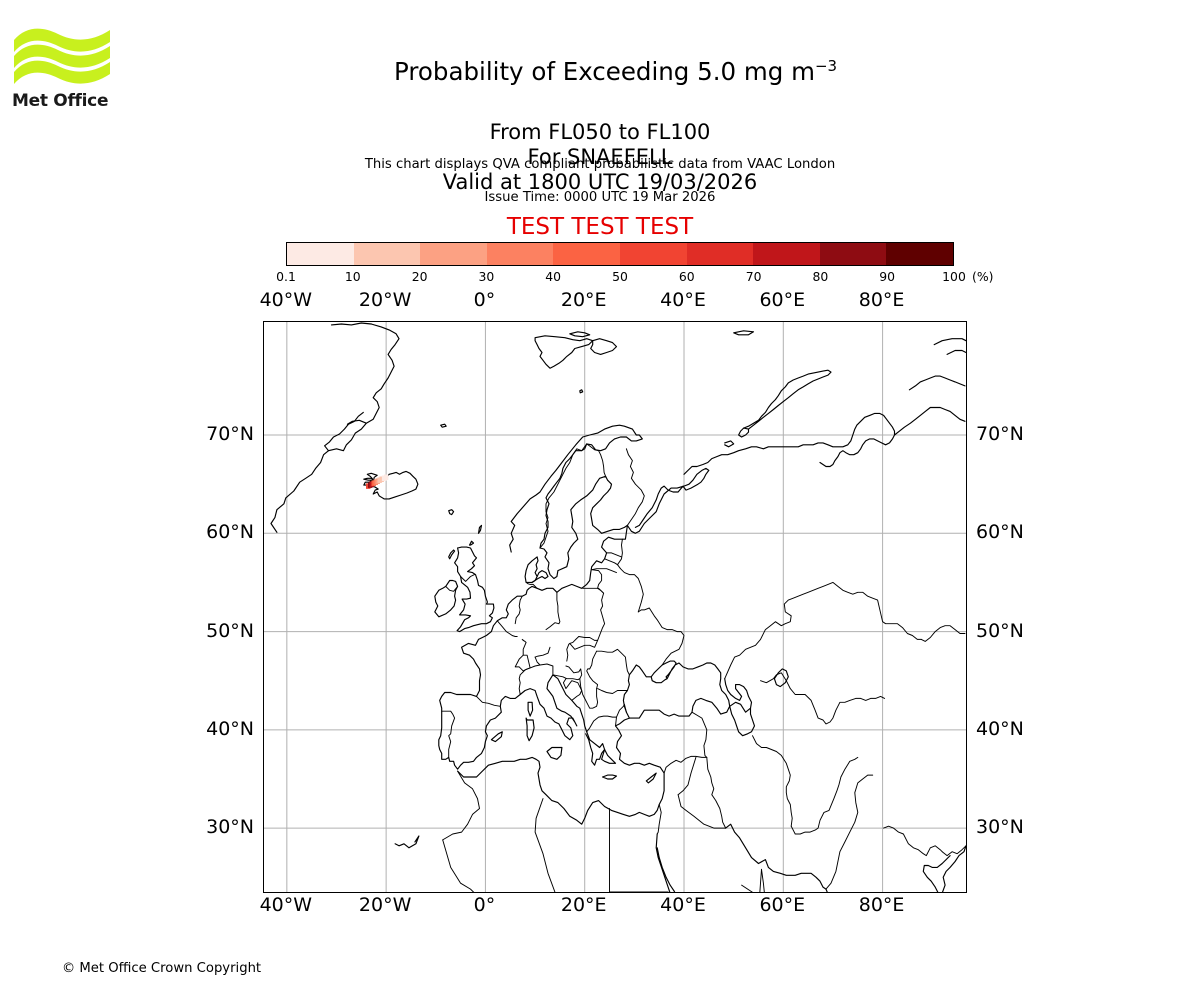 The width and height of the screenshot is (1200, 1000). I want to click on coastline-persian-gulf, so click(776, 856).